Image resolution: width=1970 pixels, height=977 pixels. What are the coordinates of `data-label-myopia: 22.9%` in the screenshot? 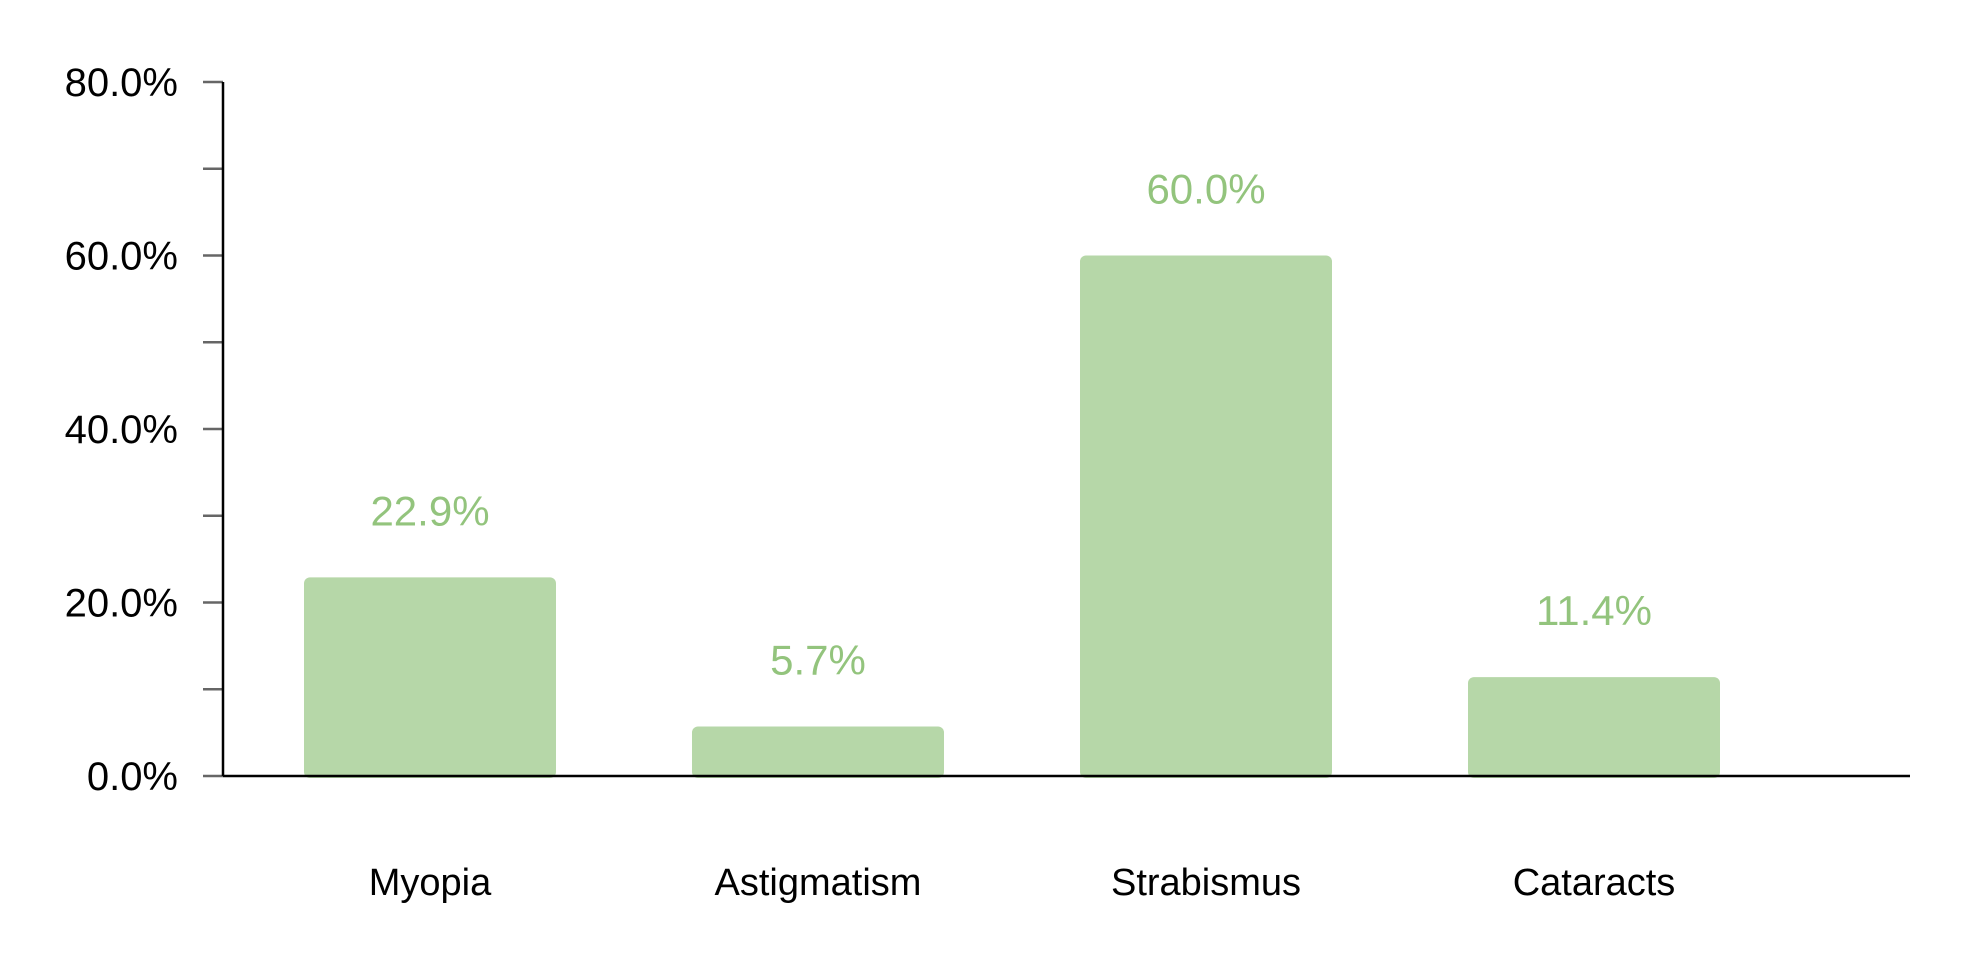 It's located at (429, 510).